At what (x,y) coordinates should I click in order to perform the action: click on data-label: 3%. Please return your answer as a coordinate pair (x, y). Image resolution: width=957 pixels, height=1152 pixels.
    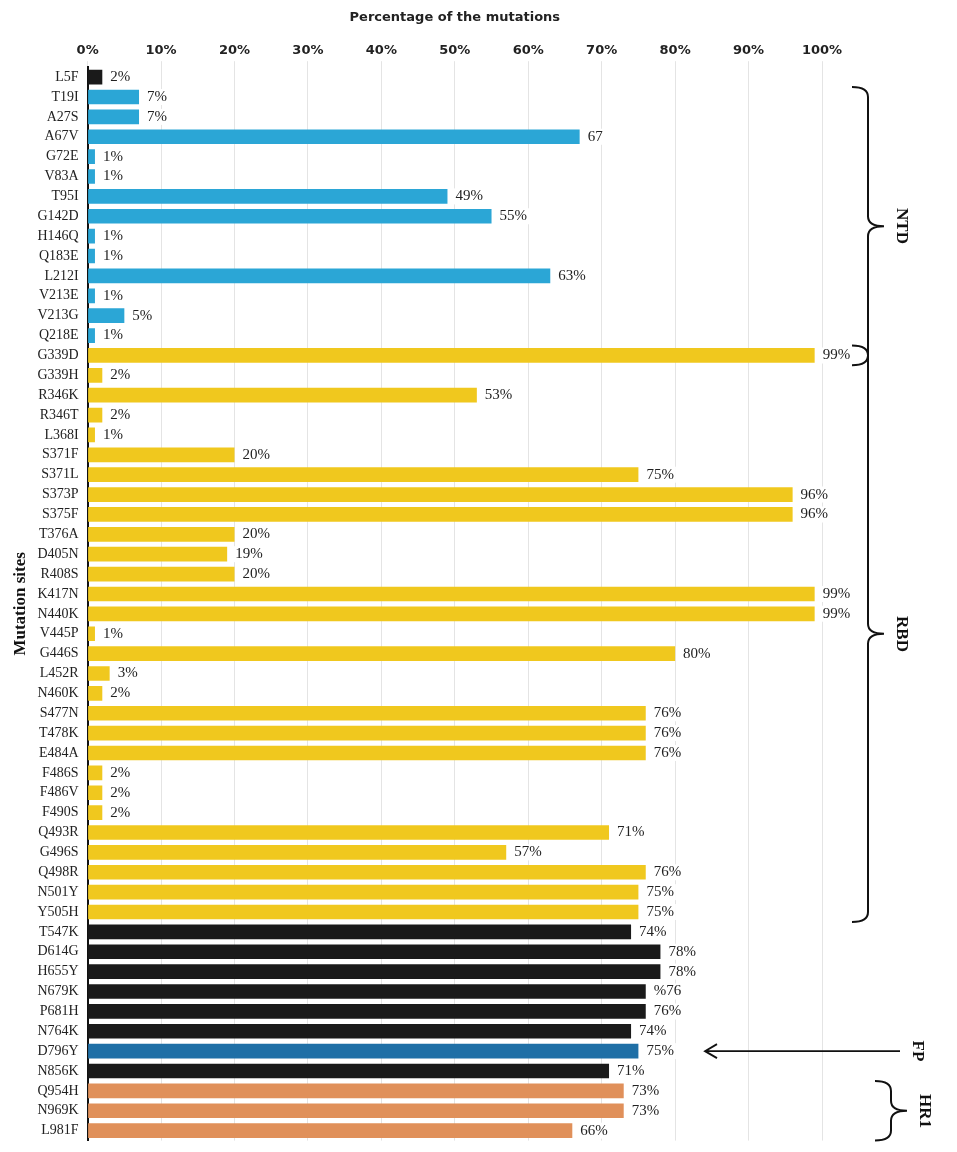
    Looking at the image, I should click on (127, 672).